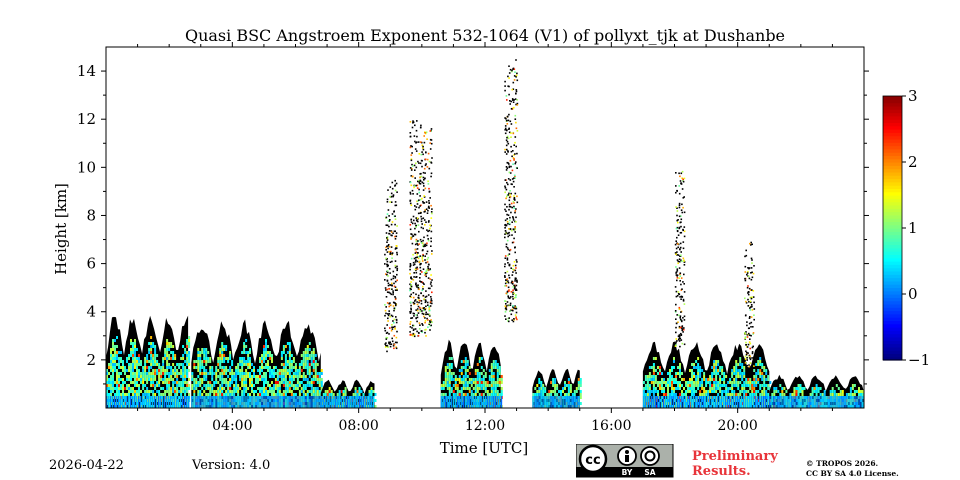  What do you see at coordinates (919, 360) in the screenshot?
I see `colorbar-tick-label: −1` at bounding box center [919, 360].